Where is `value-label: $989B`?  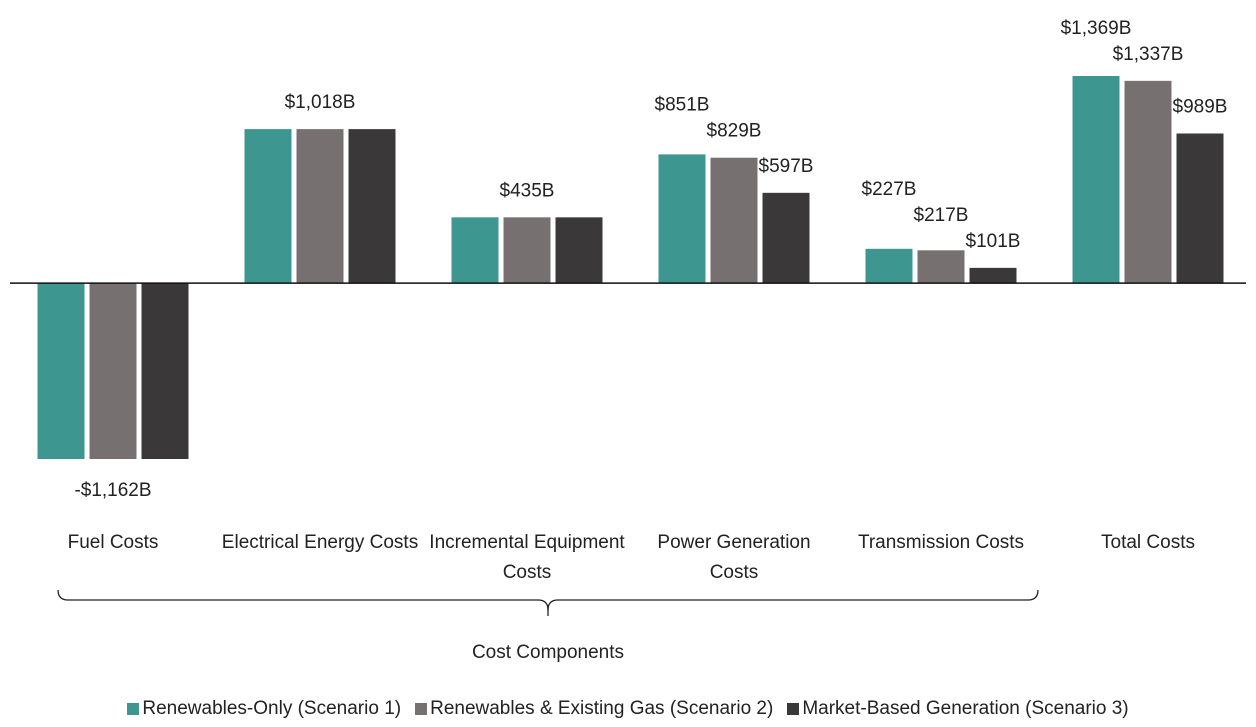
value-label: $989B is located at coordinates (1200, 107).